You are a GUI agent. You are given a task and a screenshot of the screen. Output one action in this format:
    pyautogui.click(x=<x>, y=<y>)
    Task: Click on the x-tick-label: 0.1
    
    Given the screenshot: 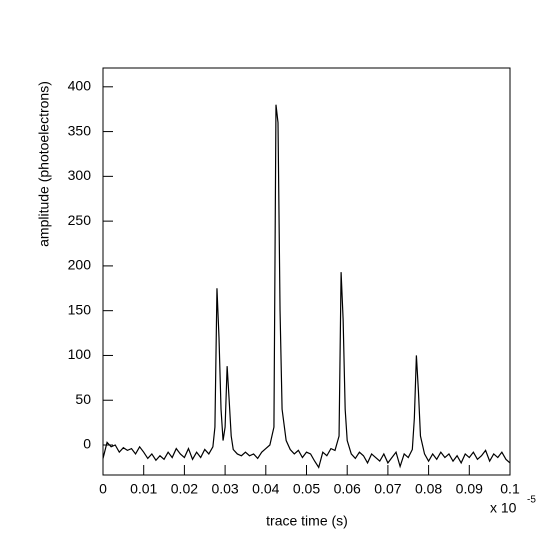 What is the action you would take?
    pyautogui.click(x=510, y=489)
    